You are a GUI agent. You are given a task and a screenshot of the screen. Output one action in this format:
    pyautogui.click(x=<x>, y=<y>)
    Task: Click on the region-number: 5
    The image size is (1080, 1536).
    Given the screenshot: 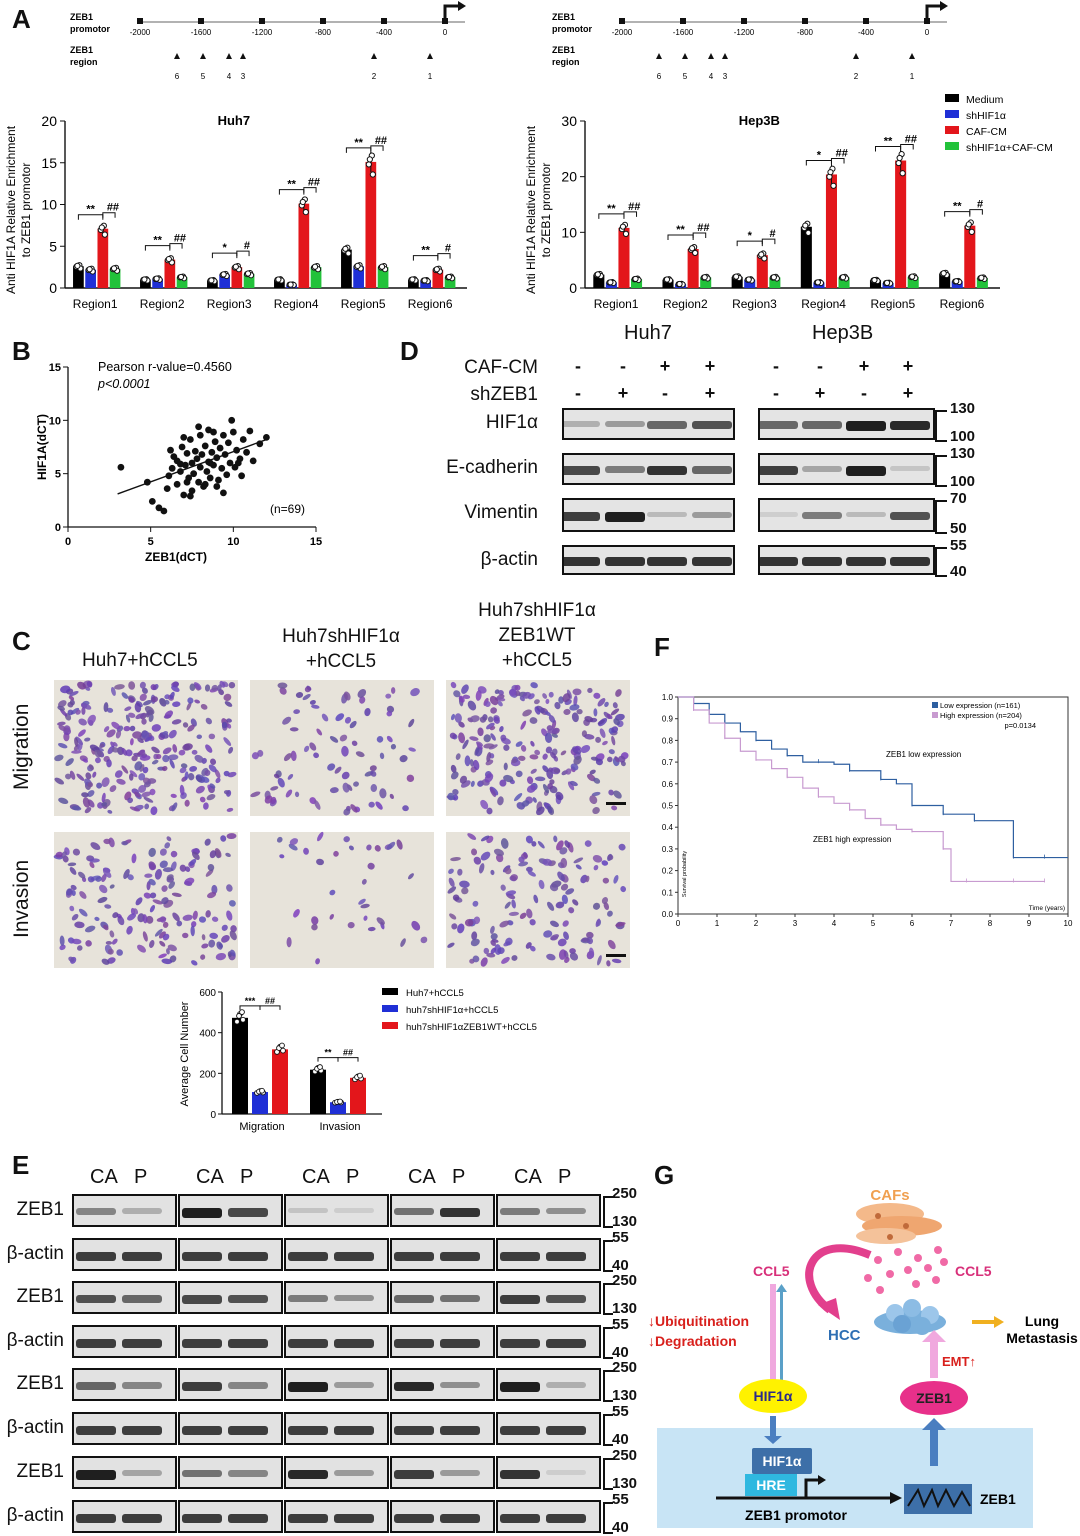 What is the action you would take?
    pyautogui.click(x=685, y=76)
    